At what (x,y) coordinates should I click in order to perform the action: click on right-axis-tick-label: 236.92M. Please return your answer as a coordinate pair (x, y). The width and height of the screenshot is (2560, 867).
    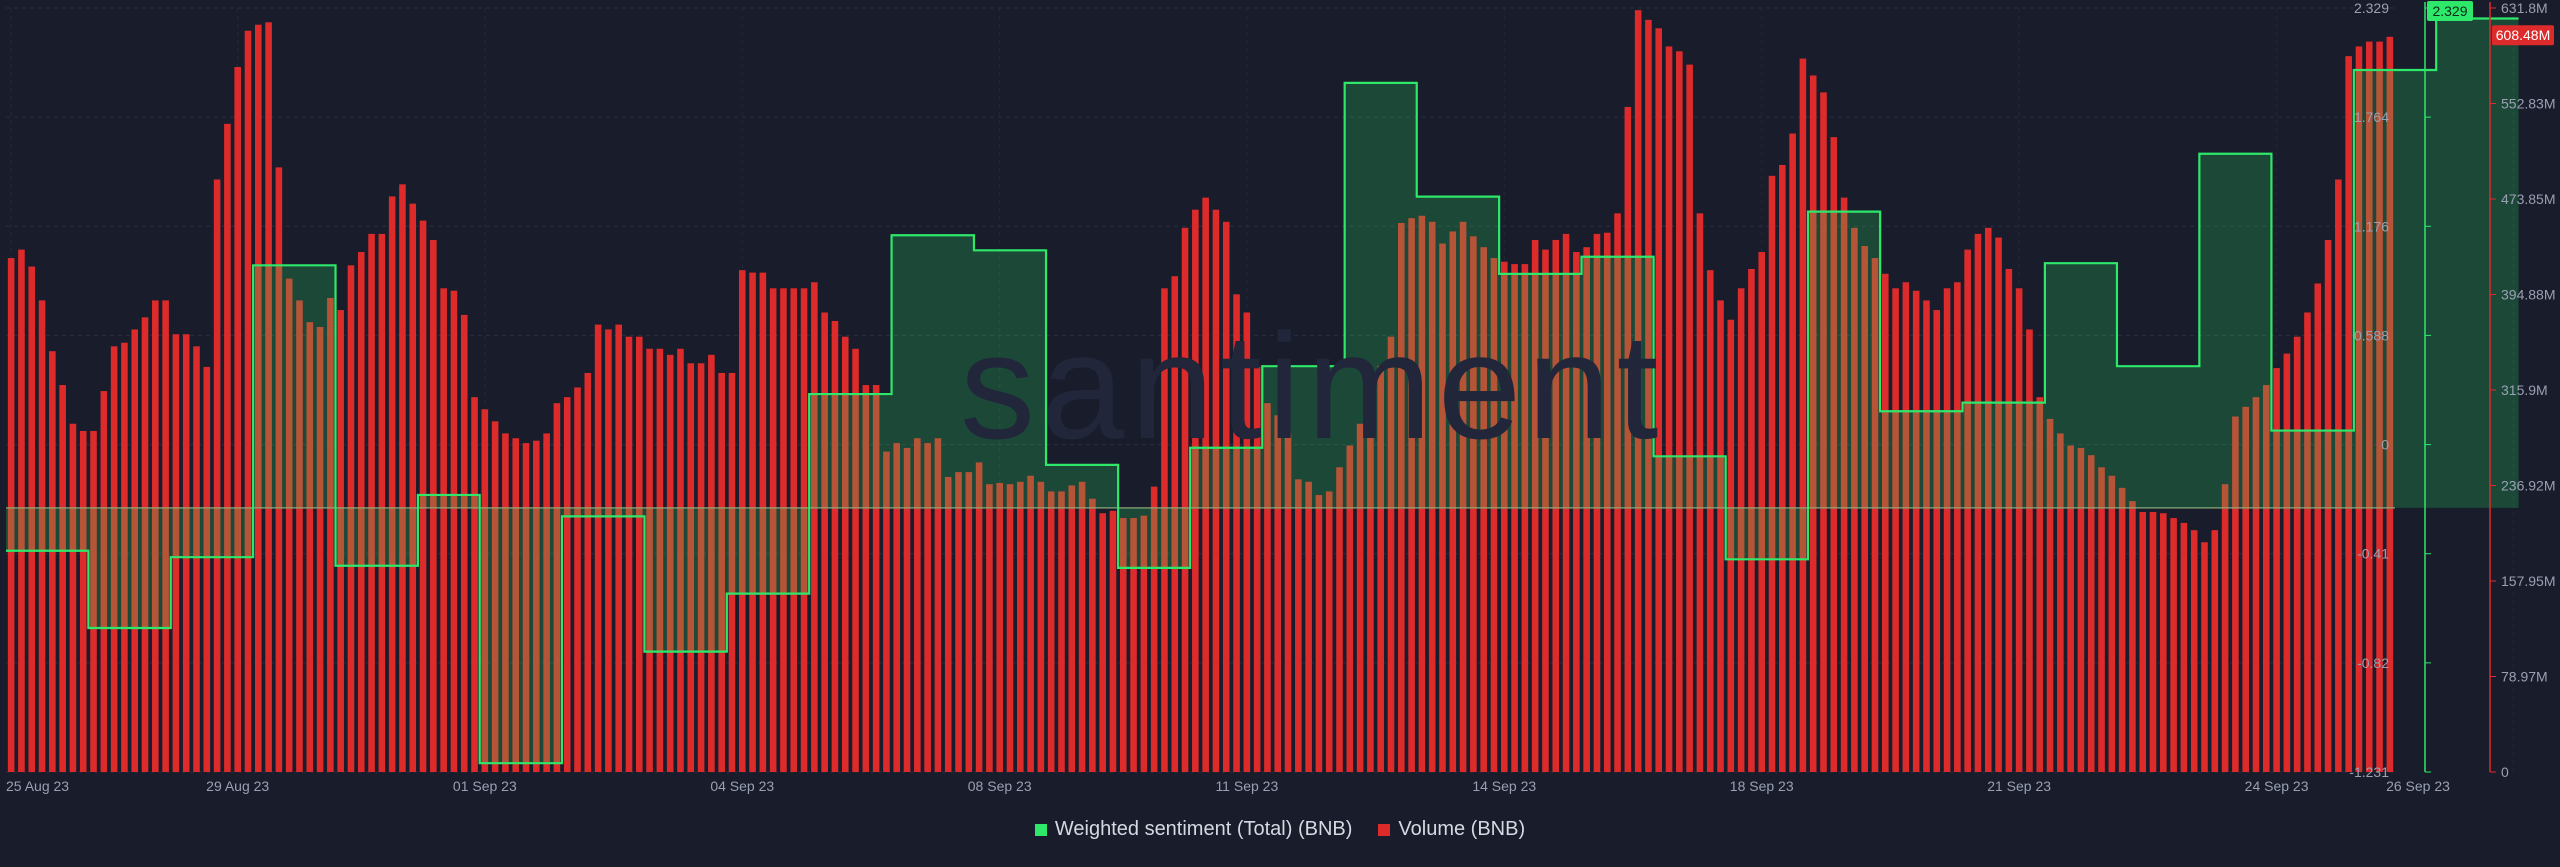
    Looking at the image, I should click on (2528, 486).